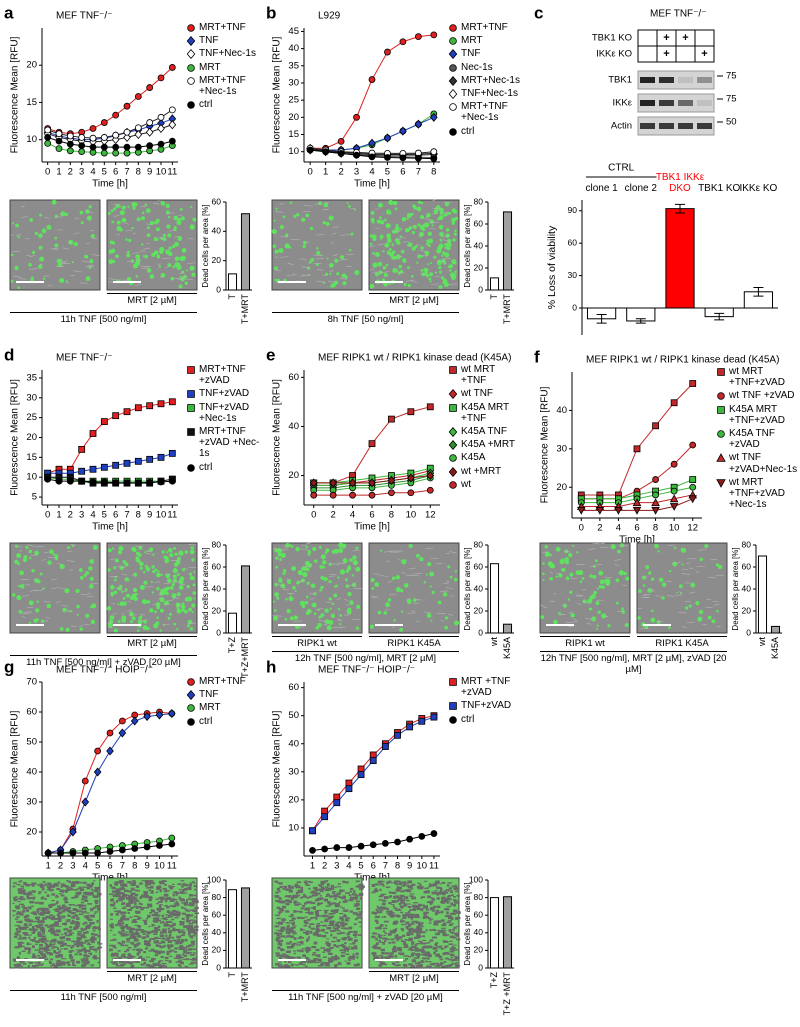 Image resolution: width=800 pixels, height=1027 pixels. What do you see at coordinates (757, 377) in the screenshot?
I see `legend-label: wt MRT +TNF+zVAD` at bounding box center [757, 377].